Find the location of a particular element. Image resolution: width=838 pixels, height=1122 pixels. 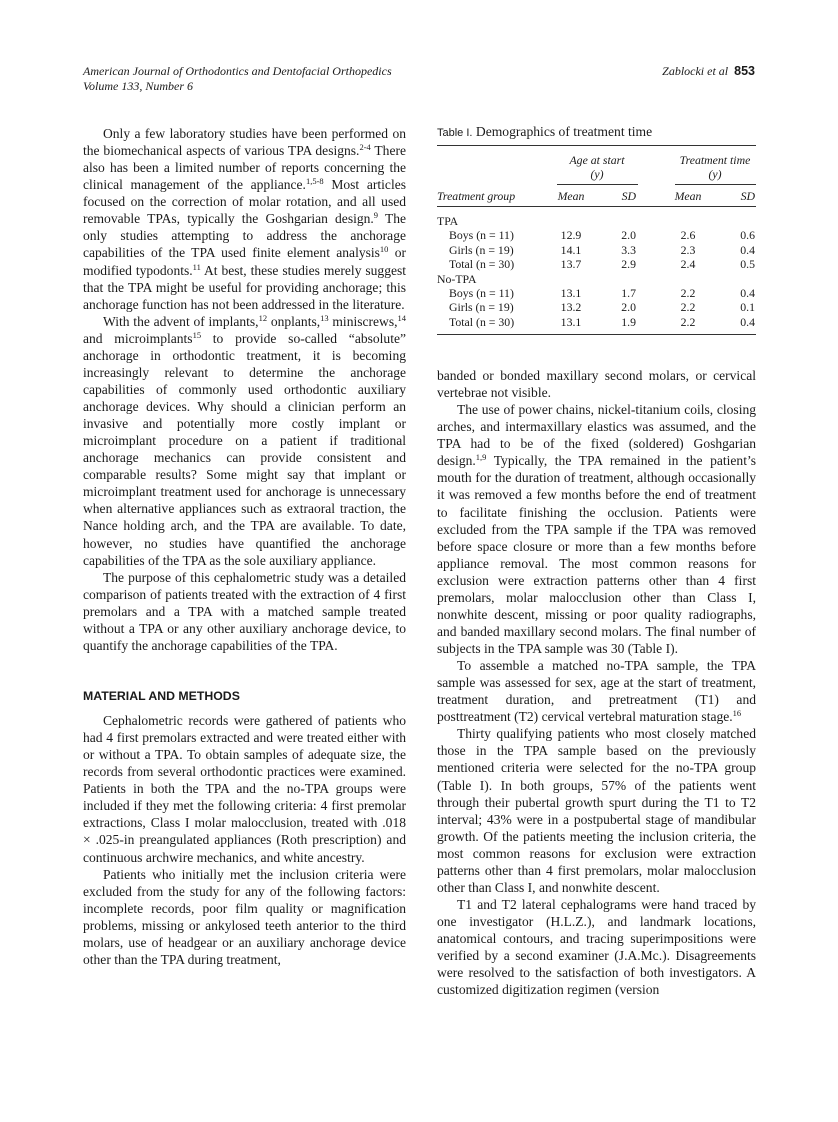

table-cell: 13.2 is located at coordinates (571, 307).